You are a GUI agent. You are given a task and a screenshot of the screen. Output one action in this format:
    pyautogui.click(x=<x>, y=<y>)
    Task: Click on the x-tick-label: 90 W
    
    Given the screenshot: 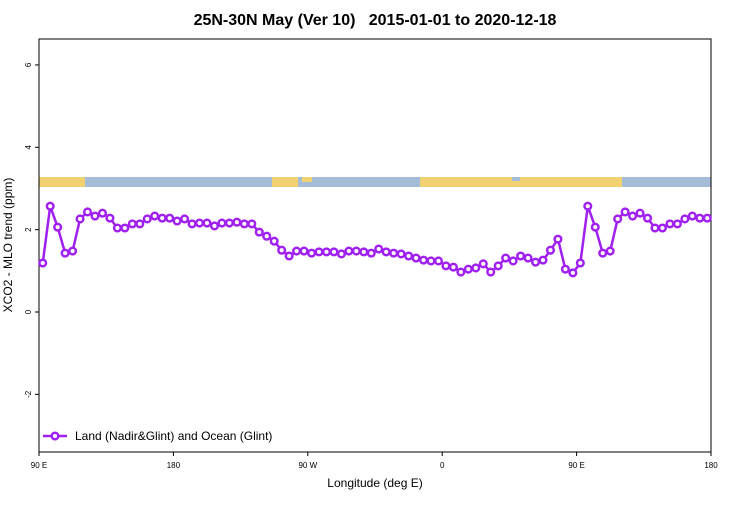 What is the action you would take?
    pyautogui.click(x=307, y=465)
    